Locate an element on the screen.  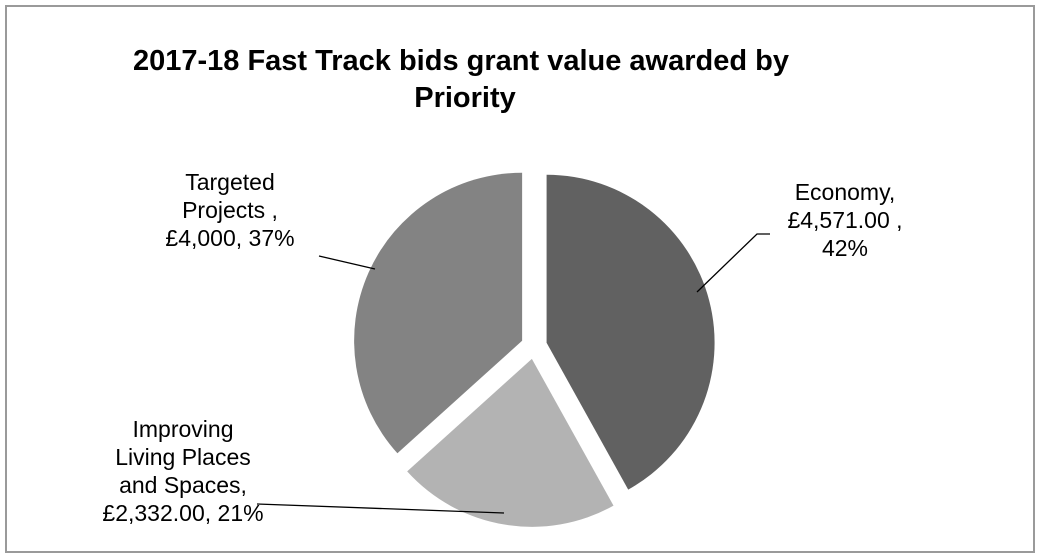
pie-slice-targeted-projects is located at coordinates (438, 313).